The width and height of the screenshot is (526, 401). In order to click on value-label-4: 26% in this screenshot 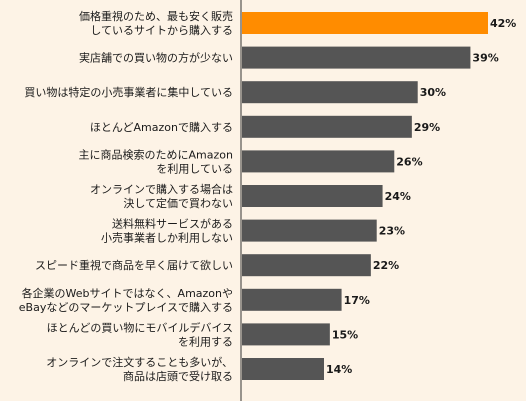, I will do `click(409, 161)`.